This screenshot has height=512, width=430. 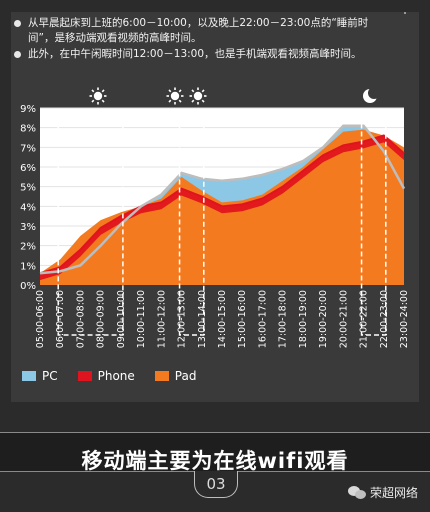 I want to click on watermark-text: 荣超网络, so click(x=393, y=493).